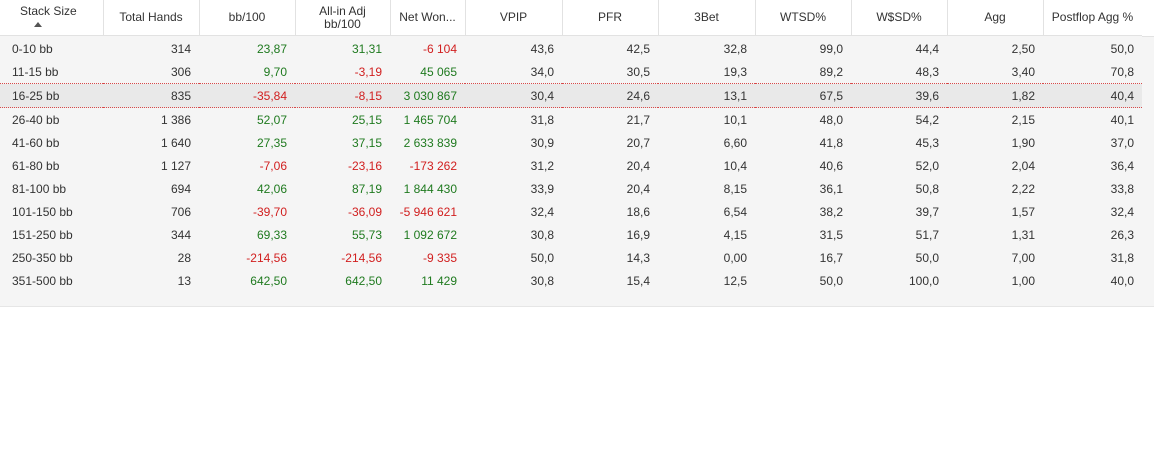 This screenshot has width=1154, height=460. What do you see at coordinates (266, 257) in the screenshot?
I see `cell-bb100: -214,56` at bounding box center [266, 257].